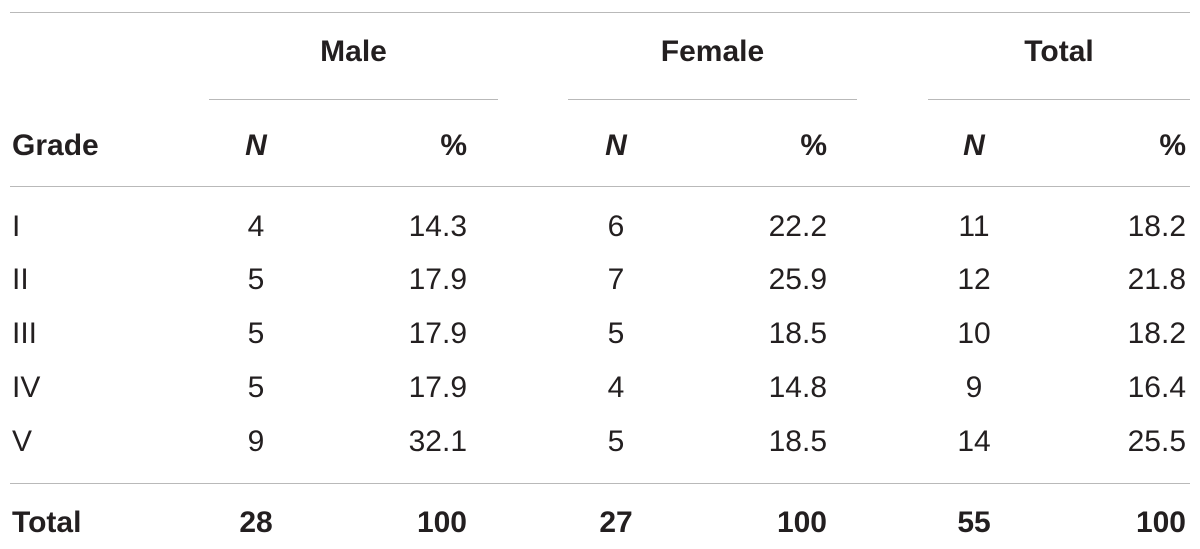 This screenshot has height=549, width=1200. I want to click on male-pct-cell: 32.1, so click(437, 441).